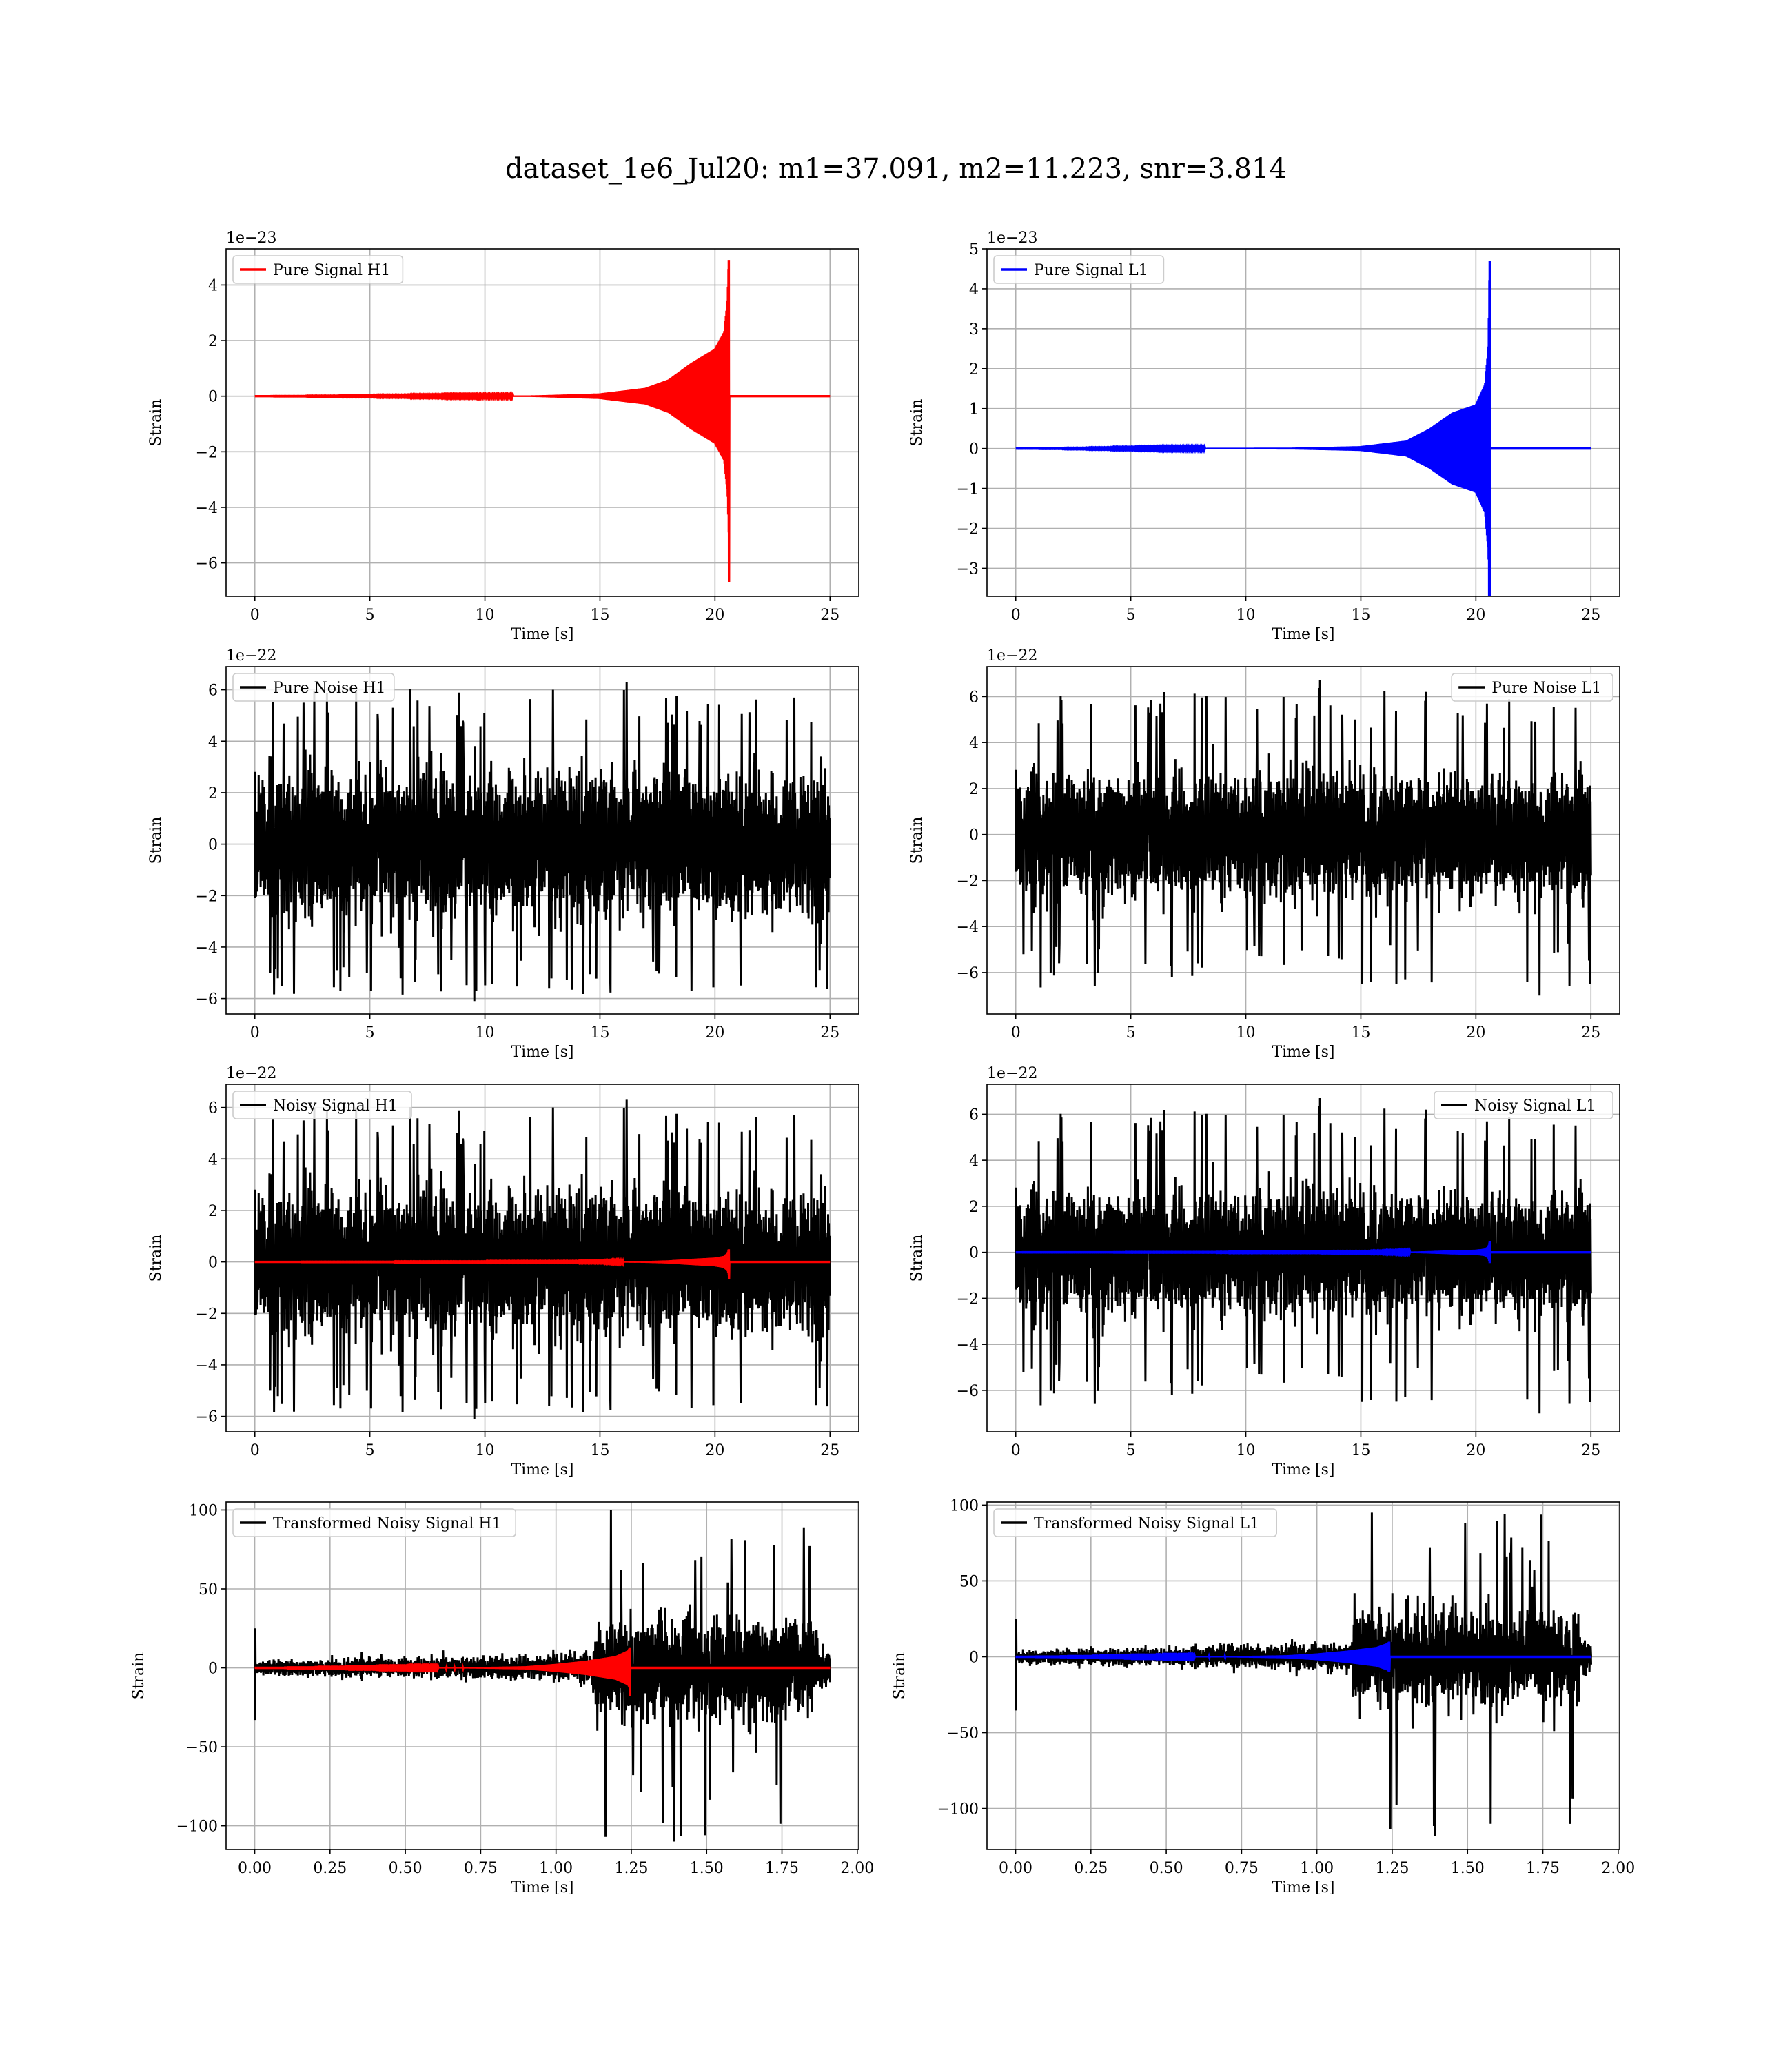  Describe the element at coordinates (329, 688) in the screenshot. I see `legend-label: Pure Noise H1` at that location.